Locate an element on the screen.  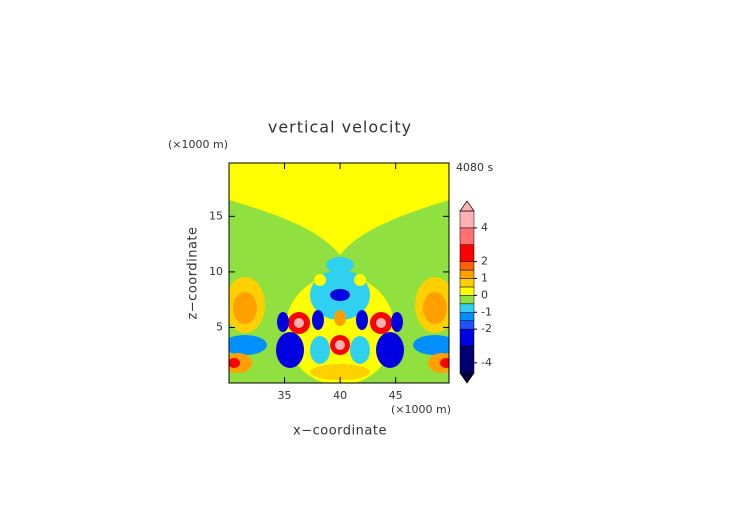
colorbar-tick-label: -2 is located at coordinates (486, 328).